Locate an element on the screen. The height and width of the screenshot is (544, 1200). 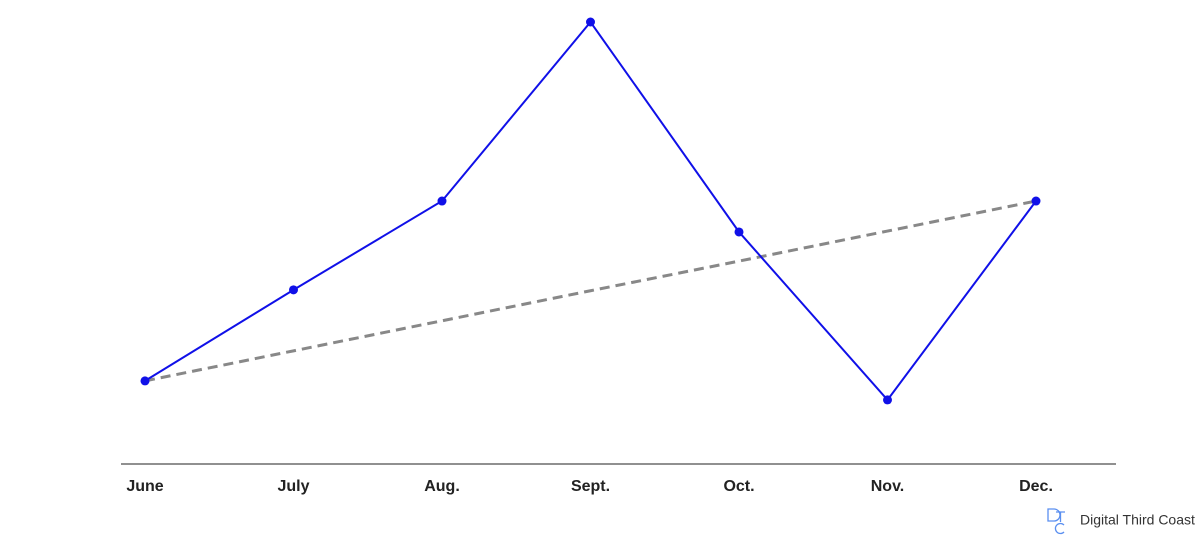
x-tick-label: Sept. is located at coordinates (590, 486).